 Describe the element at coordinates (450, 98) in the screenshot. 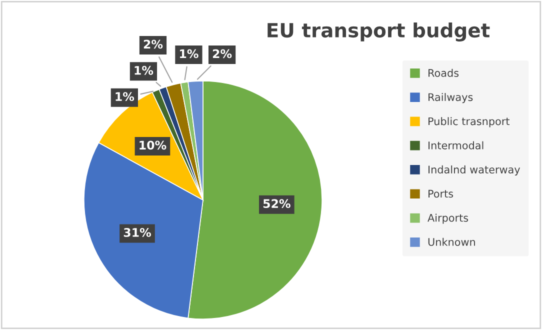

I see `legend-label: Railways` at that location.